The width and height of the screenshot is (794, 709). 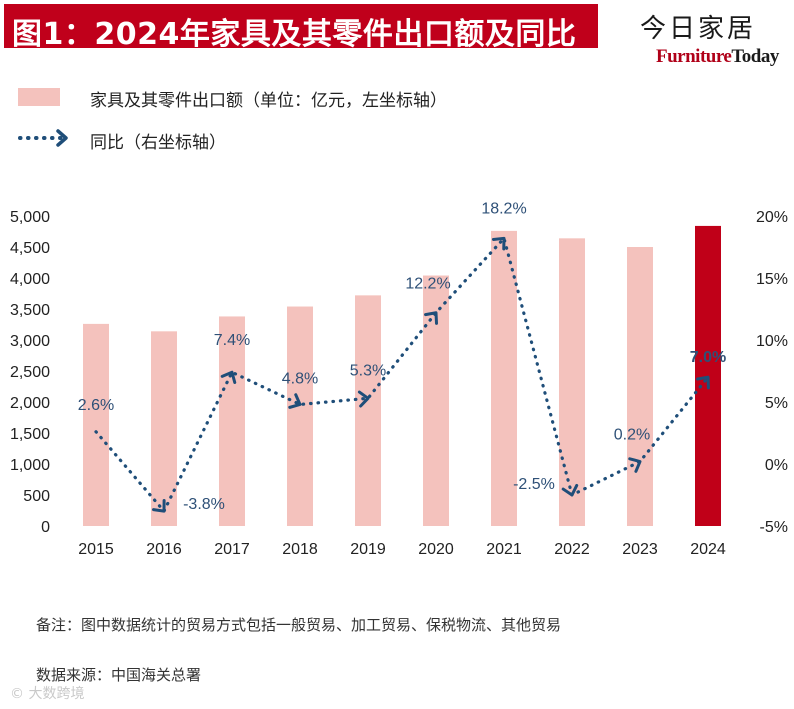 What do you see at coordinates (572, 549) in the screenshot?
I see `x-tick-label: 2022` at bounding box center [572, 549].